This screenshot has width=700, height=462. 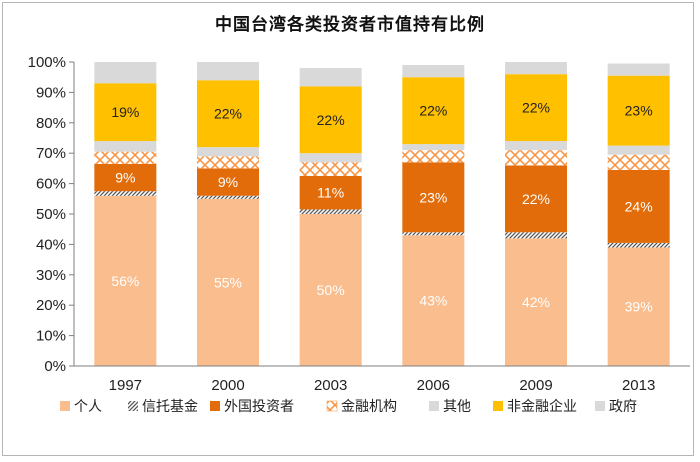 I want to click on y-tick-label: 100%, so click(x=47, y=62).